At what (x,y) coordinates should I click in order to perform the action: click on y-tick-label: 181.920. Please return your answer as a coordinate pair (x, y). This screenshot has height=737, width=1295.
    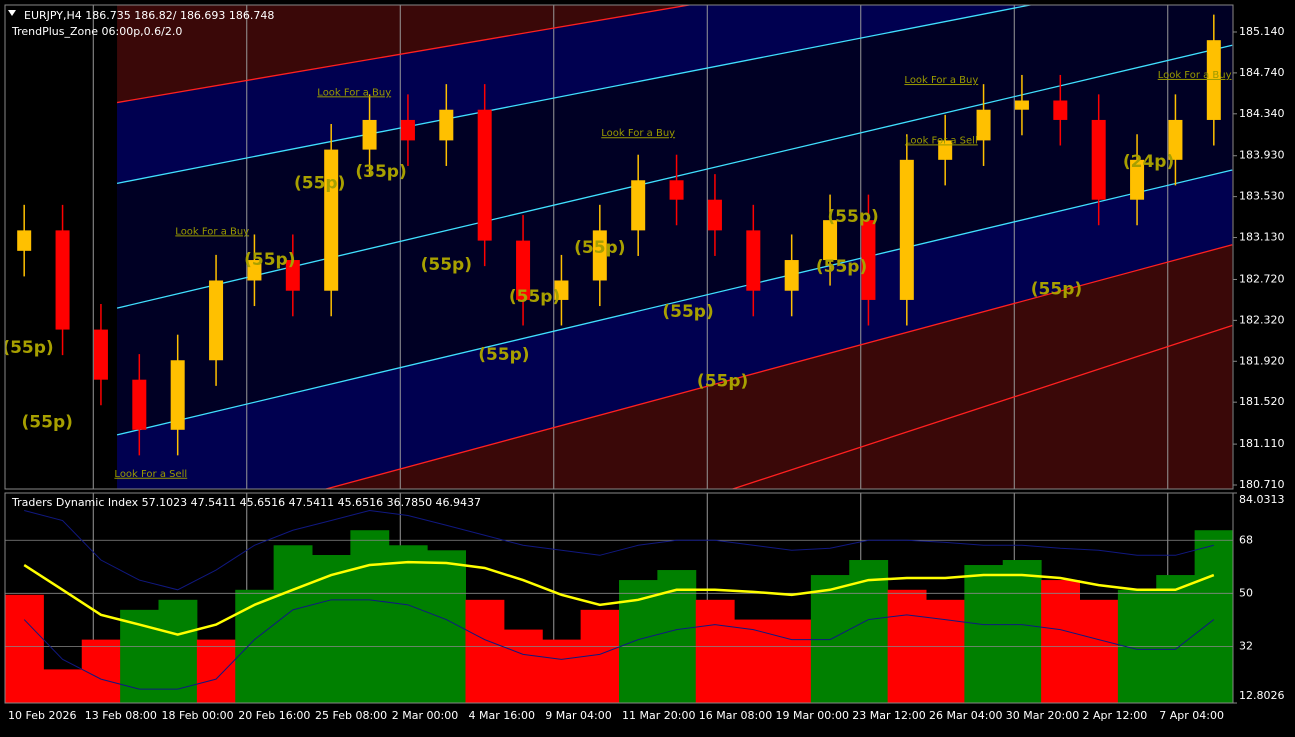
    Looking at the image, I should click on (1262, 360).